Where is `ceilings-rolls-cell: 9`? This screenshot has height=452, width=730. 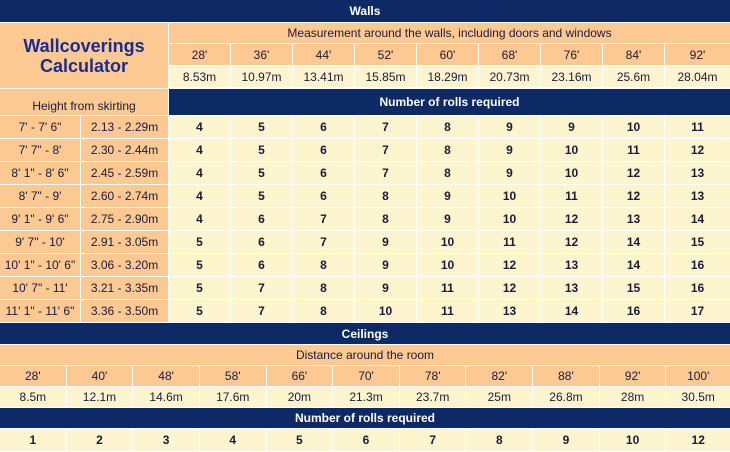
ceilings-rolls-cell: 9 is located at coordinates (566, 440).